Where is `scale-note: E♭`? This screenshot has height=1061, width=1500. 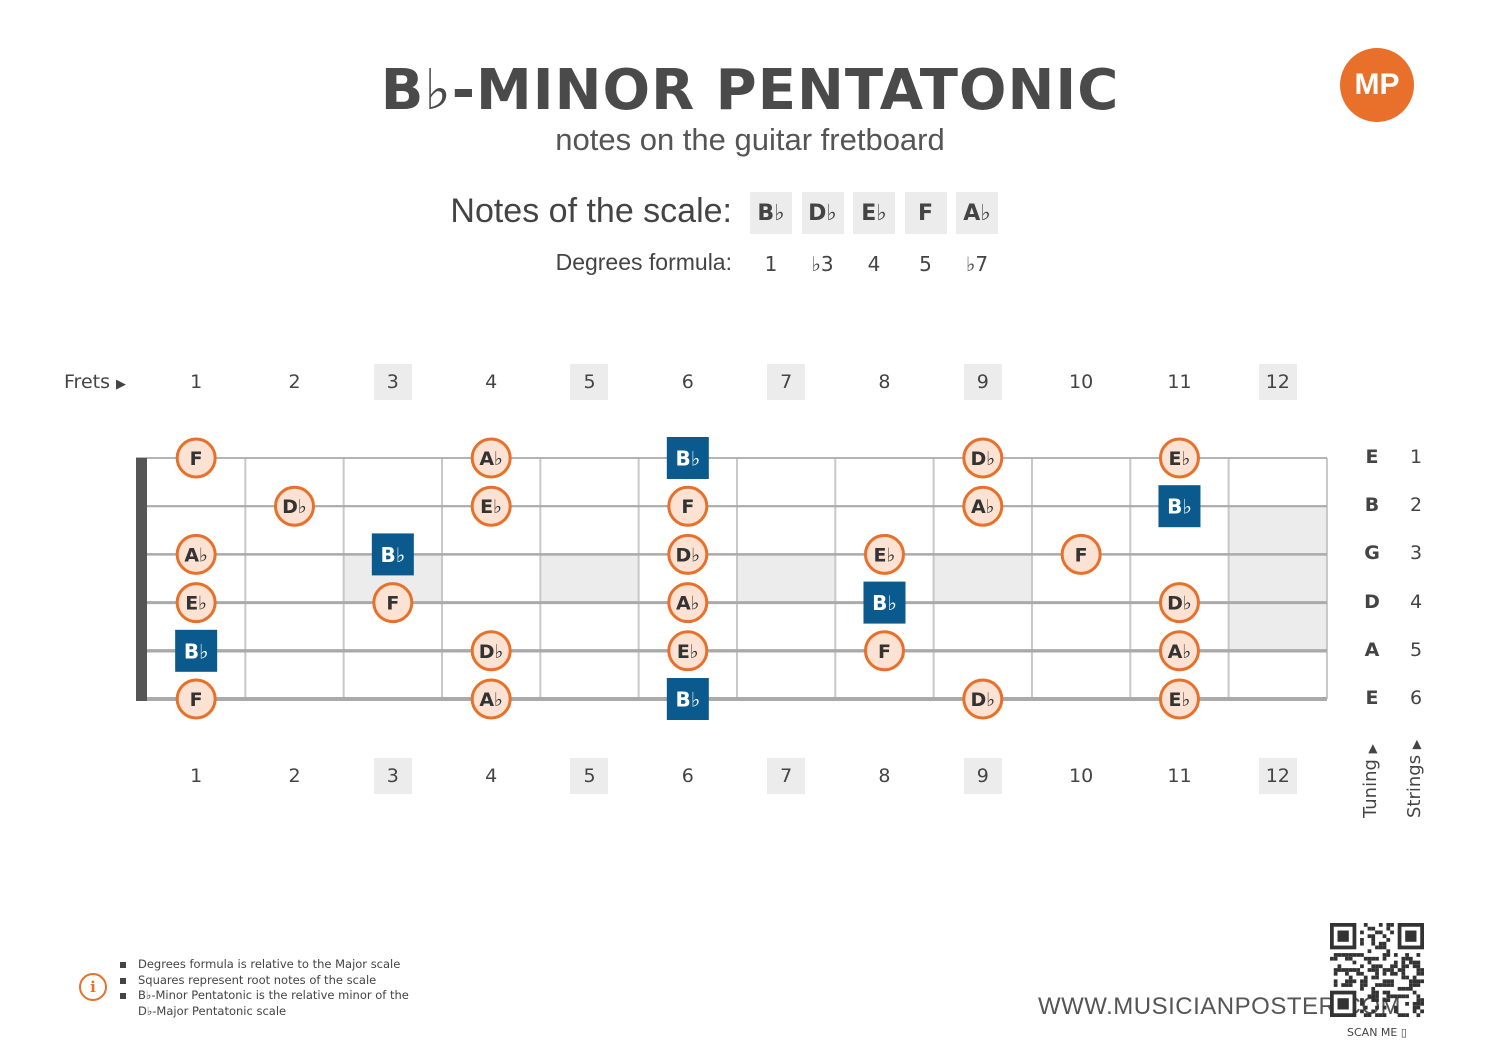
scale-note: E♭ is located at coordinates (874, 213).